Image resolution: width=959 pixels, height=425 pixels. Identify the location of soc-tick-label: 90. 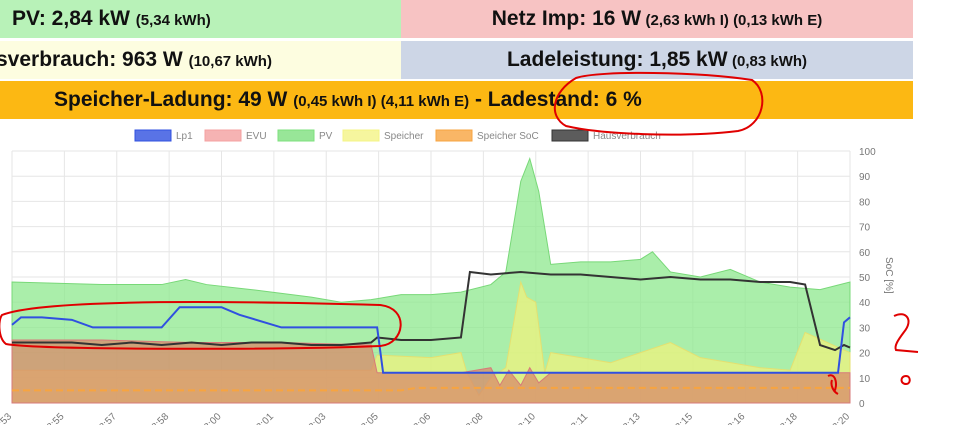
(865, 177).